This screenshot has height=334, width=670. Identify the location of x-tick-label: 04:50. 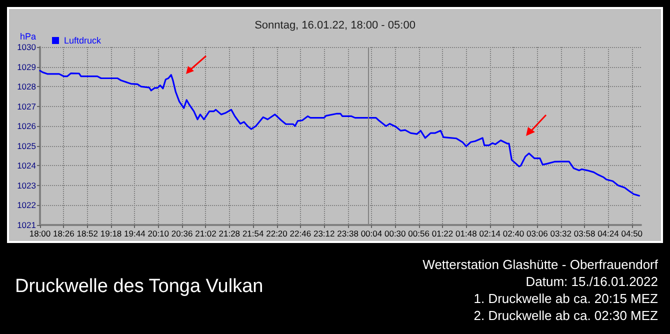
(632, 233).